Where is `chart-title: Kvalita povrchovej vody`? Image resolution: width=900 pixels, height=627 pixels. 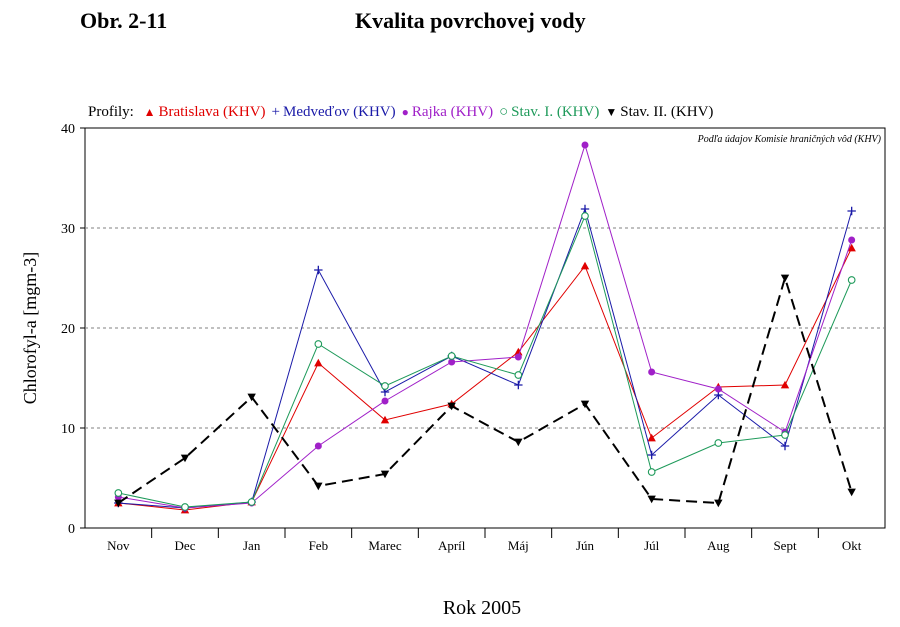 chart-title: Kvalita povrchovej vody is located at coordinates (470, 20).